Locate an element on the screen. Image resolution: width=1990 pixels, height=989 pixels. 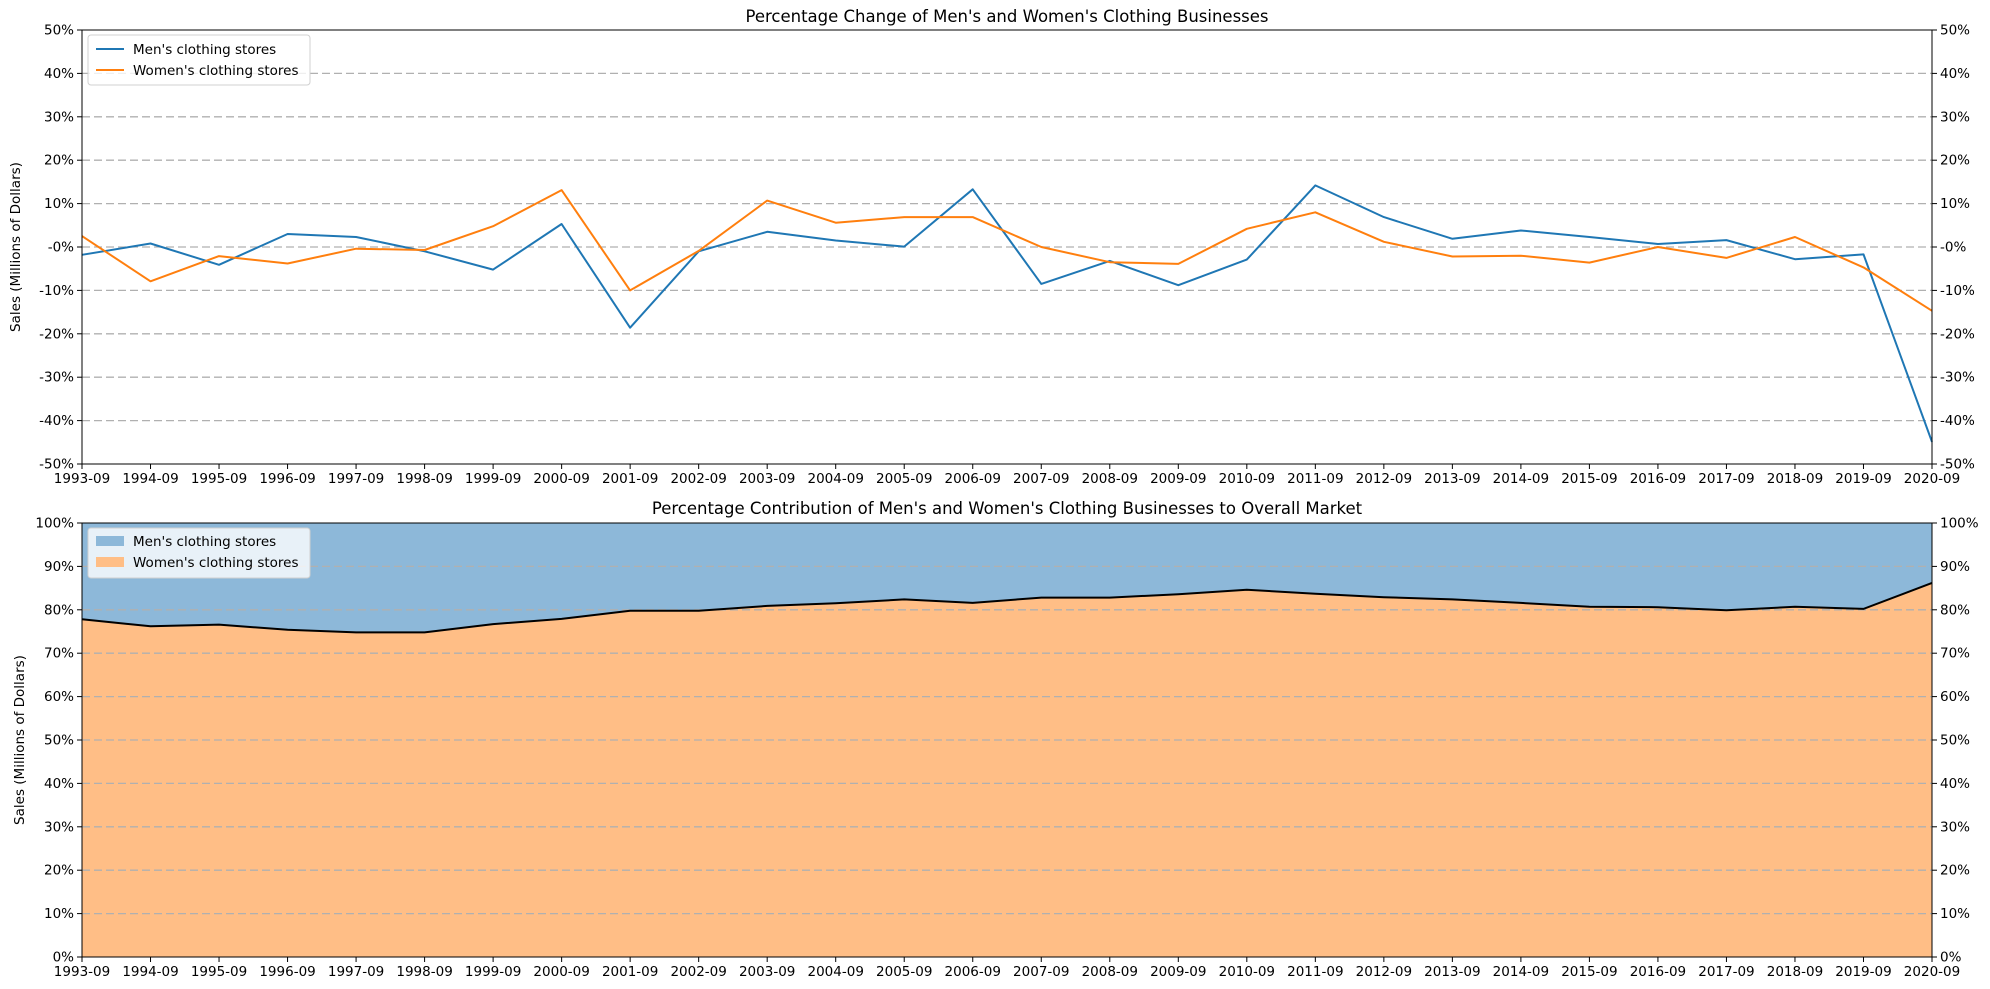
top-xtick-label: 2005-09 is located at coordinates (904, 479).